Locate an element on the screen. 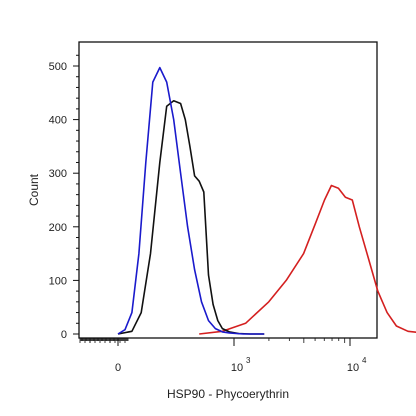 Image resolution: width=416 pixels, height=416 pixels. x-tick-label: 0 is located at coordinates (118, 368).